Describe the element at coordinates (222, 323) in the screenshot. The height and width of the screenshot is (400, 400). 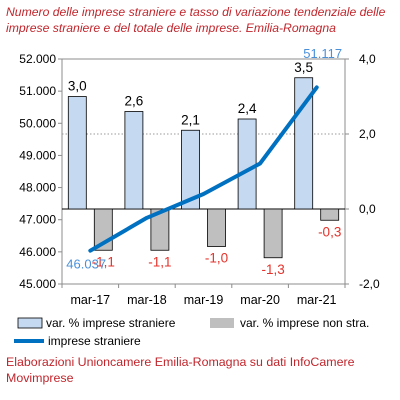
I see `legend-swatch-imprese-non-straniere` at that location.